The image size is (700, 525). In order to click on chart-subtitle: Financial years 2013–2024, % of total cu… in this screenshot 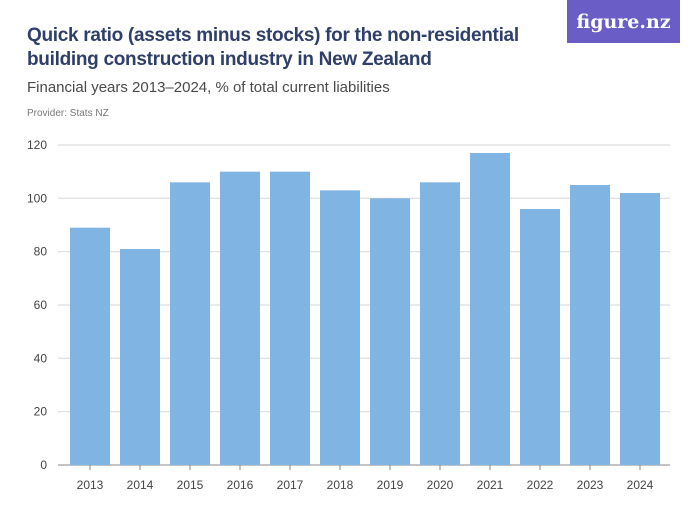, I will do `click(208, 87)`.